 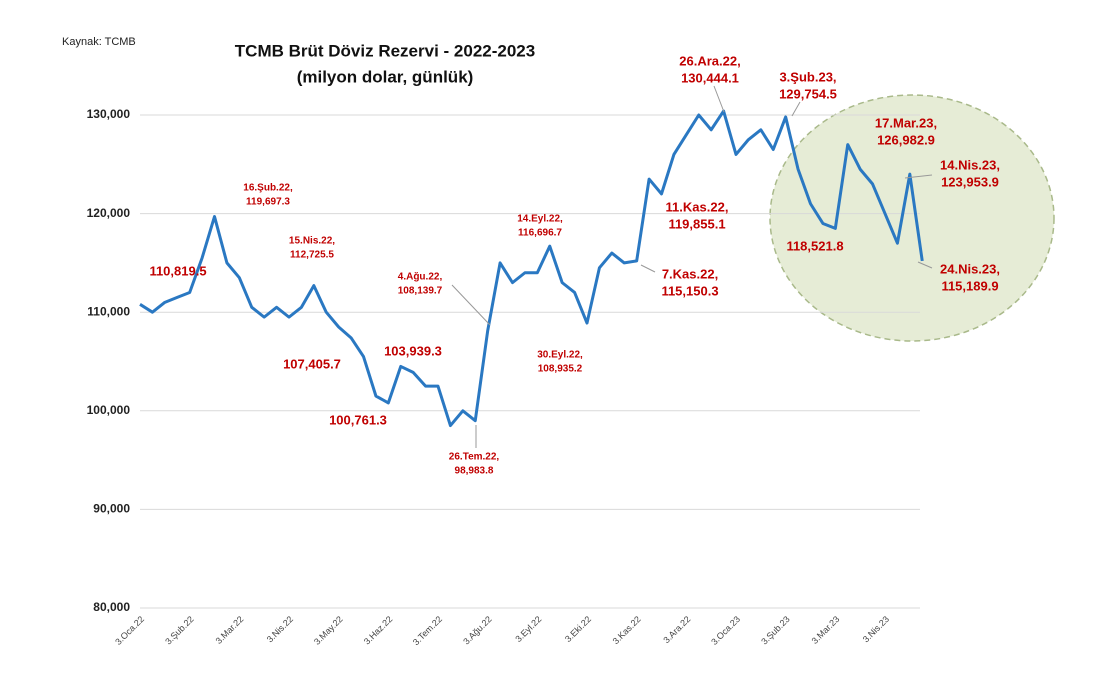 What do you see at coordinates (970, 164) in the screenshot?
I see `annotation: 14.Nis.23,` at bounding box center [970, 164].